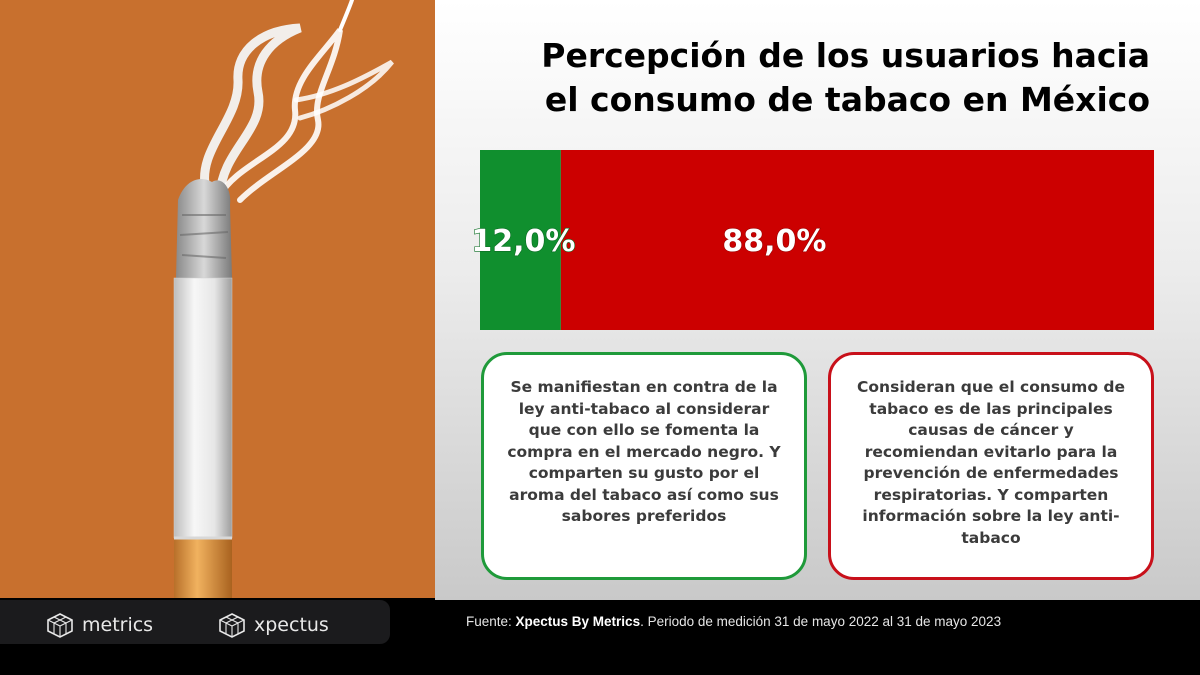 The width and height of the screenshot is (1200, 675). What do you see at coordinates (578, 621) in the screenshot?
I see `source-brand: Xpectus By Metrics` at bounding box center [578, 621].